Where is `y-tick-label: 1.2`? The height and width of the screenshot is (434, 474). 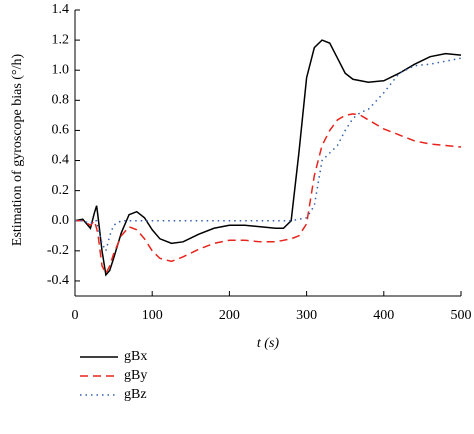
y-tick-label: 1.2 is located at coordinates (61, 39).